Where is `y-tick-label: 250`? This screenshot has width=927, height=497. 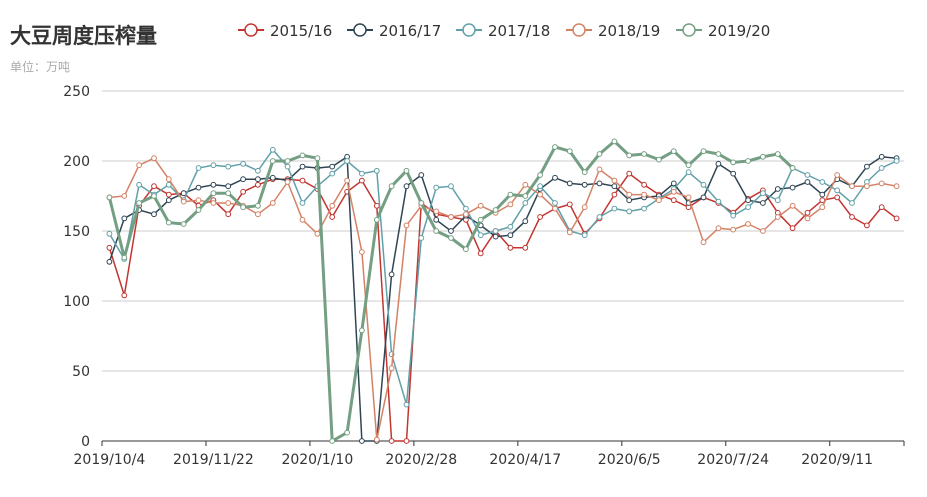 y-tick-label: 250 is located at coordinates (76, 92).